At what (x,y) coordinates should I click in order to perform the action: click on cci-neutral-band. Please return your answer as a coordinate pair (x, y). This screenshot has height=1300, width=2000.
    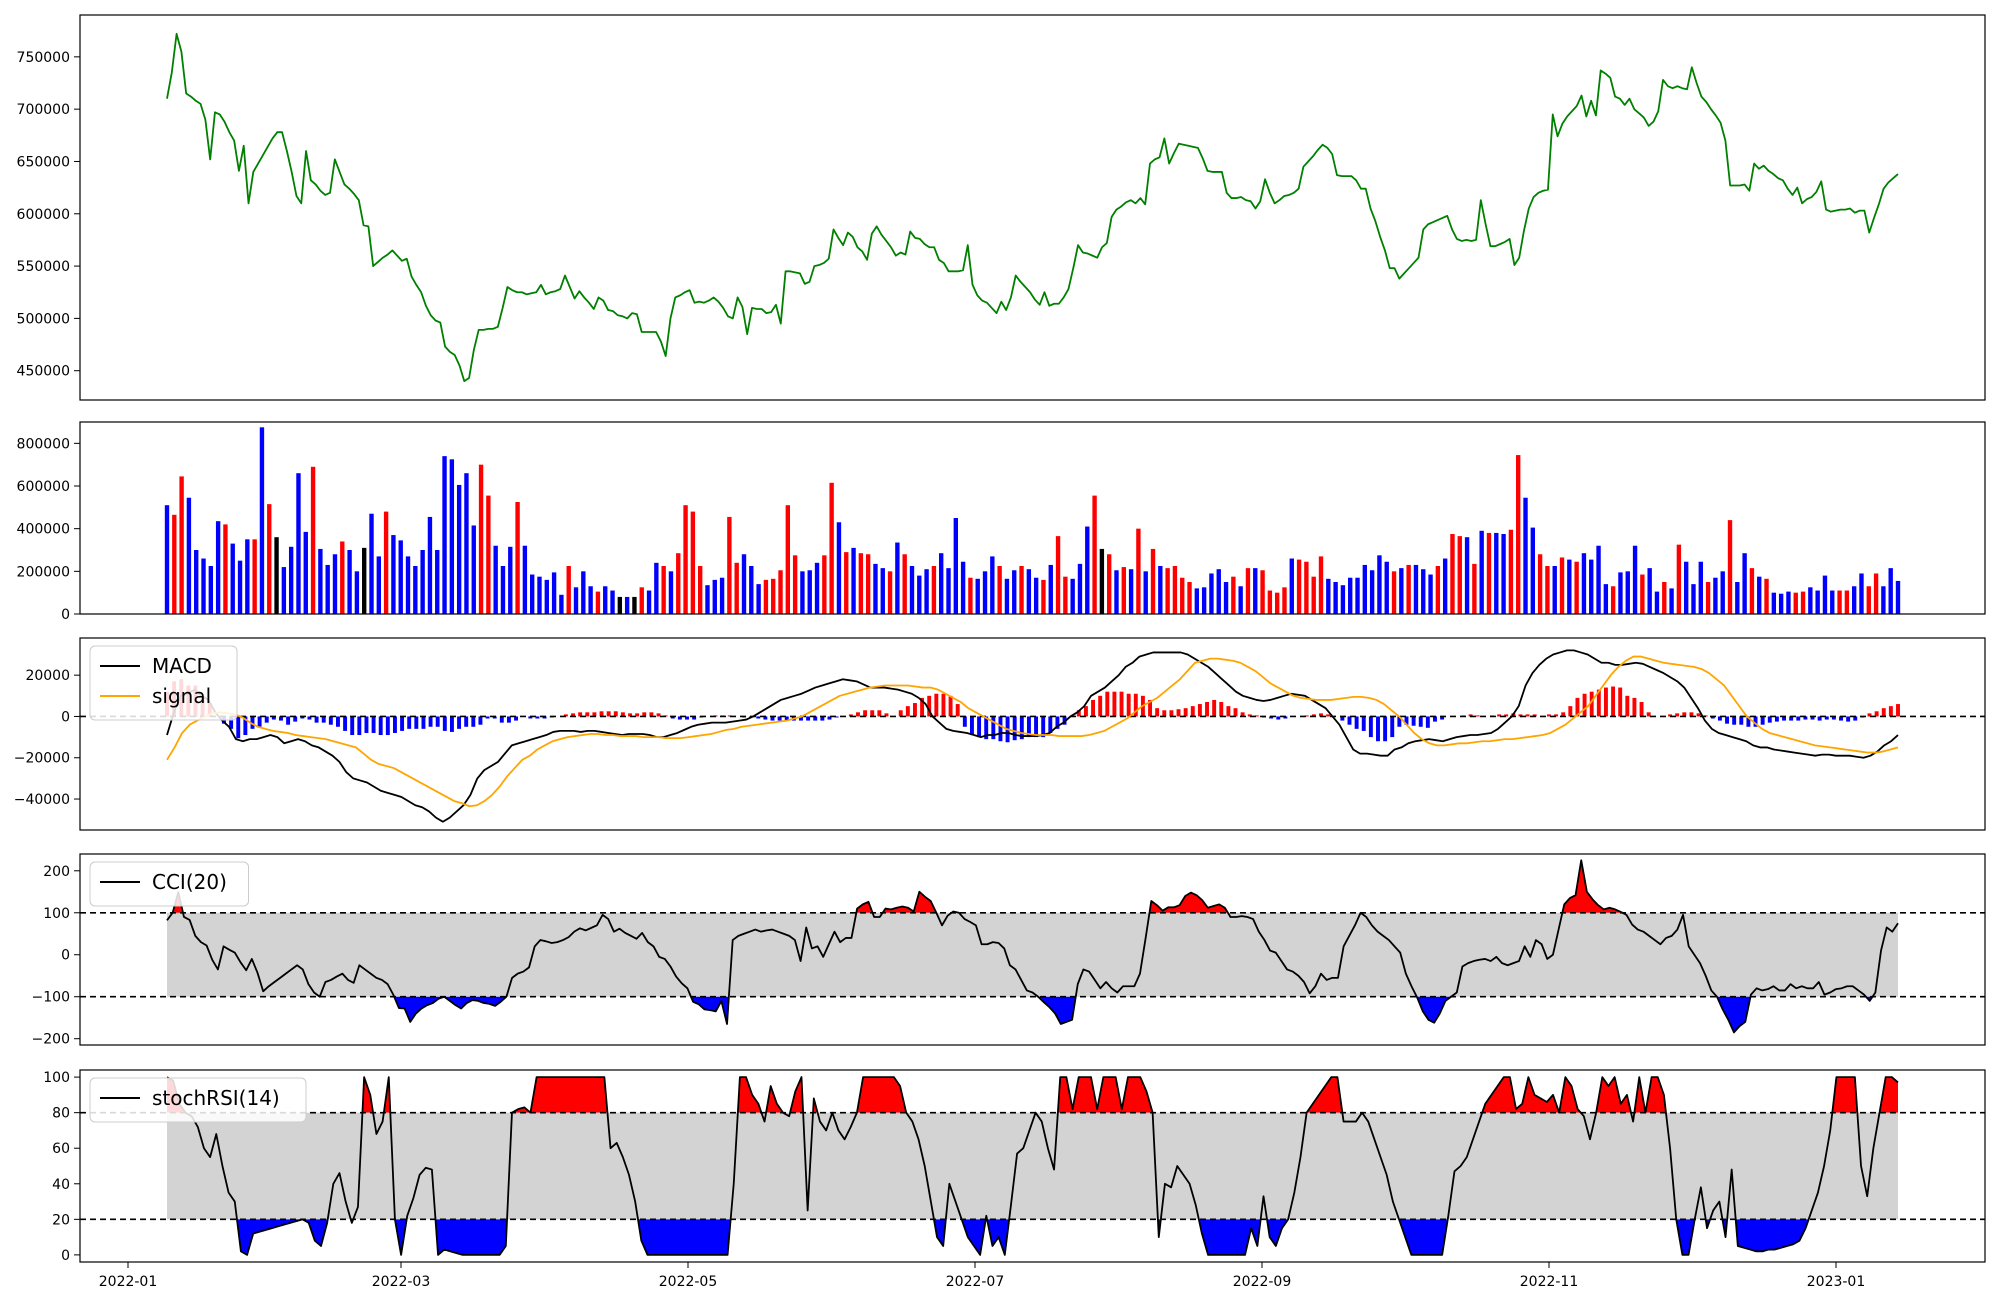
    Looking at the image, I should click on (1032, 954).